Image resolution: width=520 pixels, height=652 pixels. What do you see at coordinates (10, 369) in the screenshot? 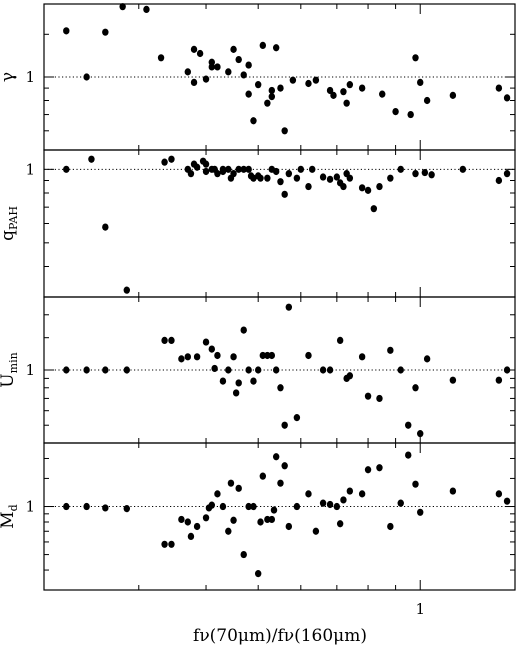
I see `y-axis-label-umin: Umin` at bounding box center [10, 369].